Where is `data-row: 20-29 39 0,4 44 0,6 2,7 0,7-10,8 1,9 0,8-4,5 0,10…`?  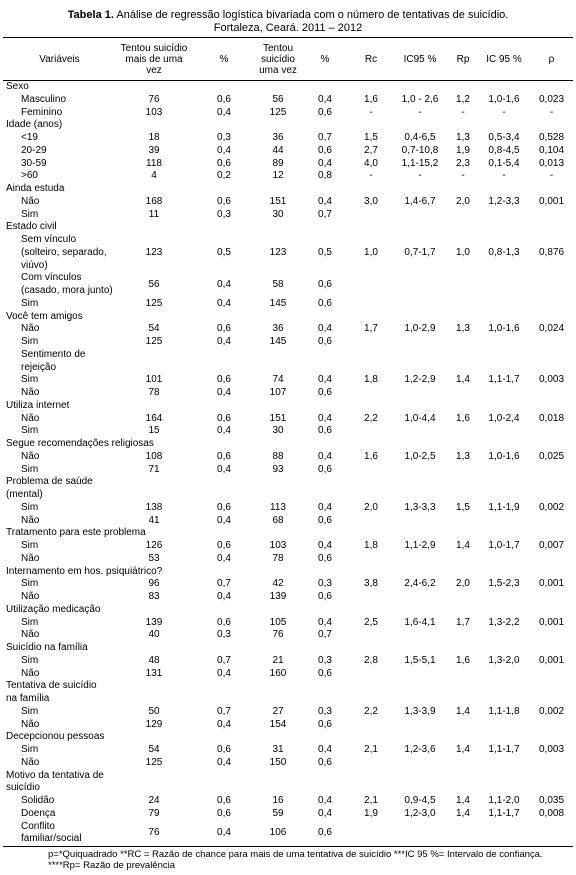 data-row: 20-29 39 0,4 44 0,6 2,7 0,7-10,8 1,9 0,8-4,5 0,10… is located at coordinates (288, 151).